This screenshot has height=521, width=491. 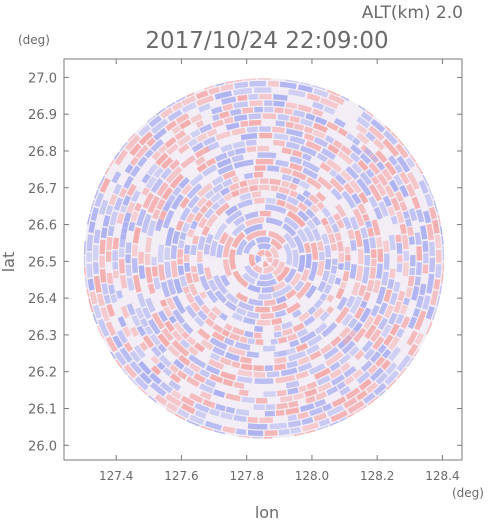 What do you see at coordinates (42, 336) in the screenshot?
I see `y-tick-label: 26.3` at bounding box center [42, 336].